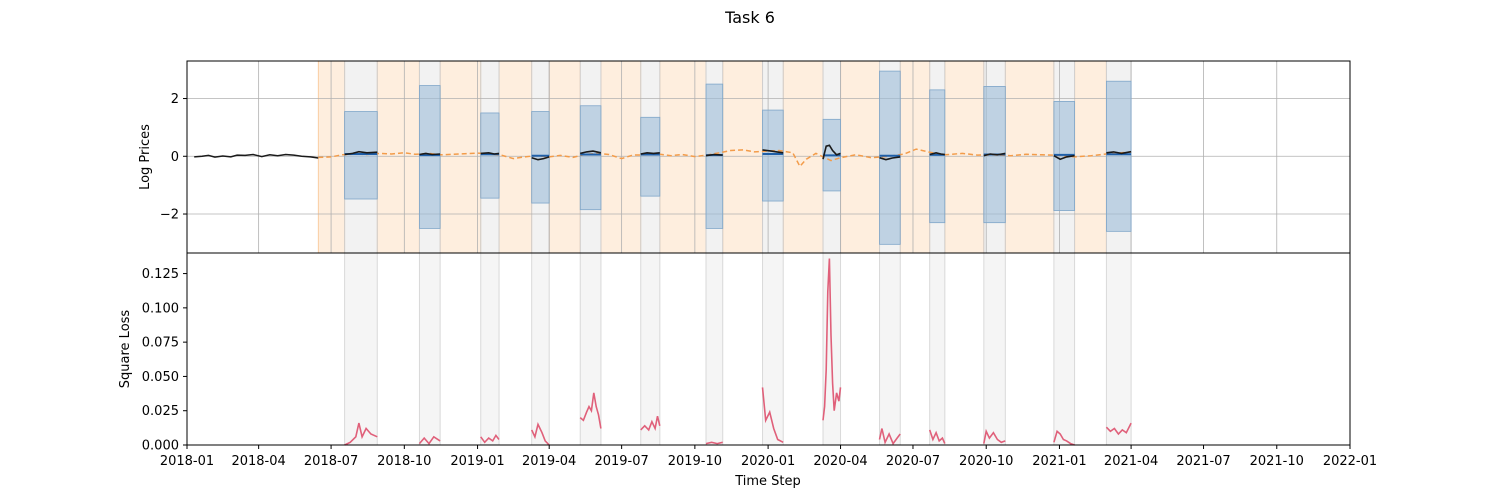 Image resolution: width=1500 pixels, height=500 pixels. What do you see at coordinates (913, 461) in the screenshot?
I see `x-tick-label: 2020-07` at bounding box center [913, 461].